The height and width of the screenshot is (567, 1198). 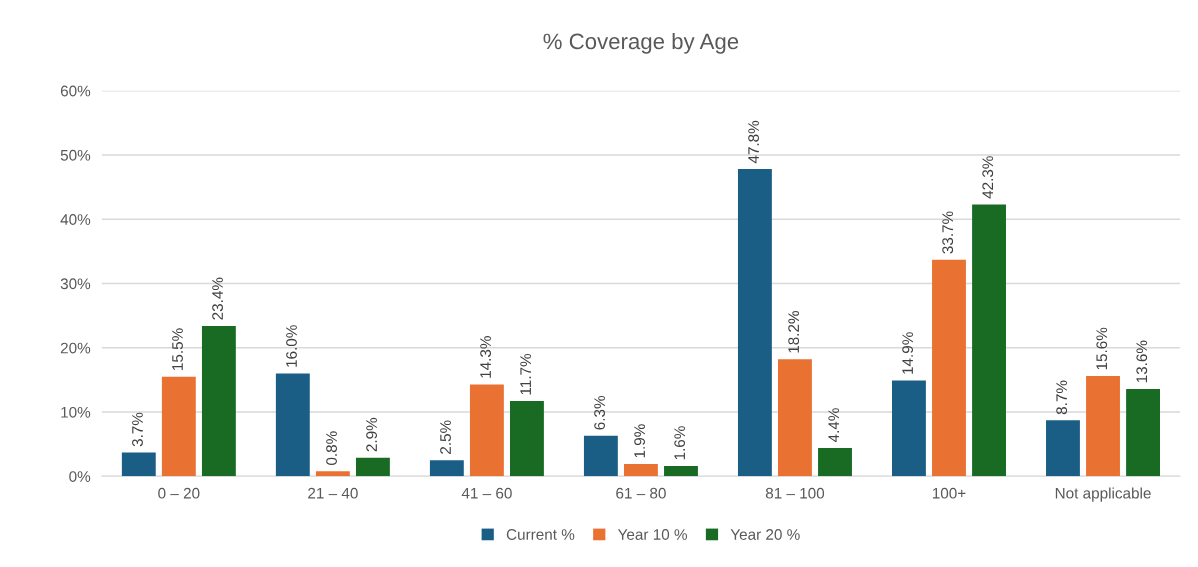 What do you see at coordinates (217, 298) in the screenshot?
I see `data-label: 23.4%` at bounding box center [217, 298].